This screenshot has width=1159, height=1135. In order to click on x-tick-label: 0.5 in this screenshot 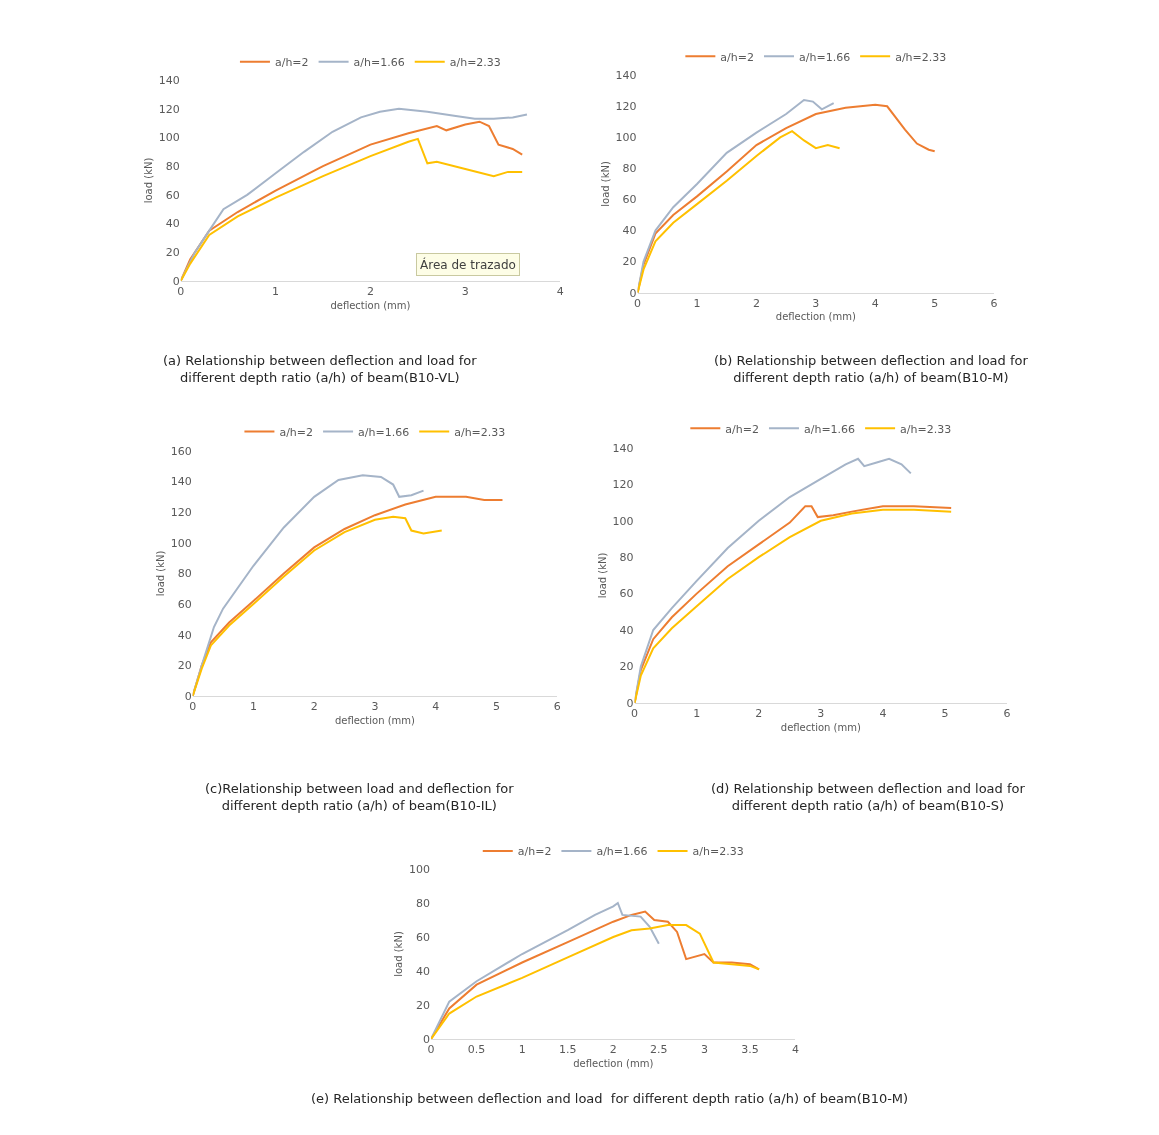, I will do `click(476, 1050)`.